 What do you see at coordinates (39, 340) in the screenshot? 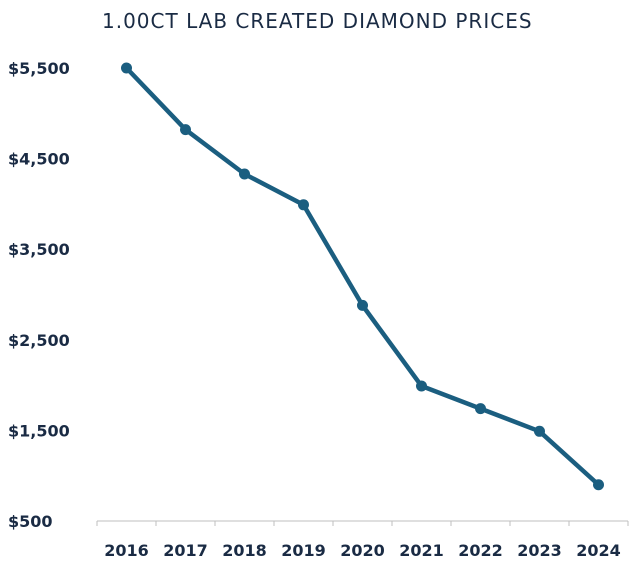
I see `y-tick-label: $2,500` at bounding box center [39, 340].